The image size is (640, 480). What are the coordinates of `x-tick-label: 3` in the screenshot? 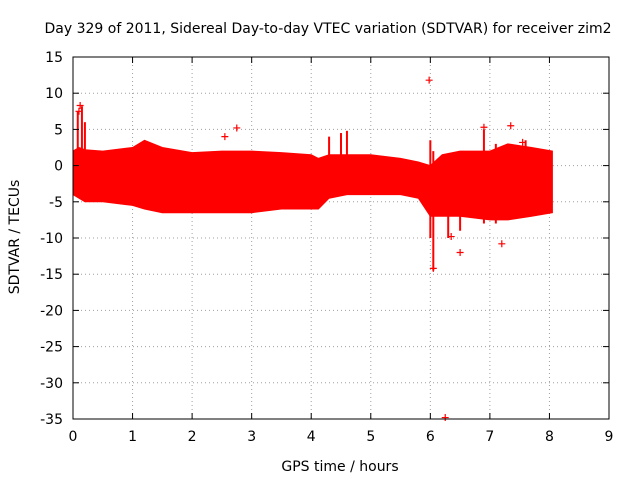 It's located at (251, 437).